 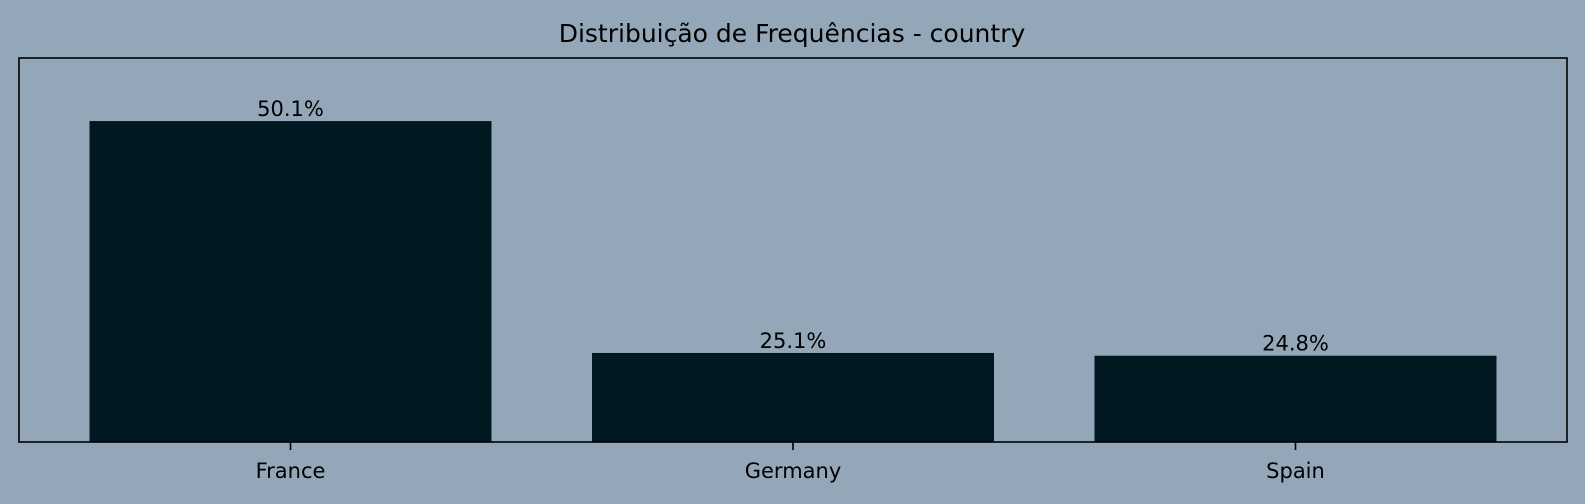 I want to click on chart-title: Distribuição de Frequências - country, so click(x=792, y=33).